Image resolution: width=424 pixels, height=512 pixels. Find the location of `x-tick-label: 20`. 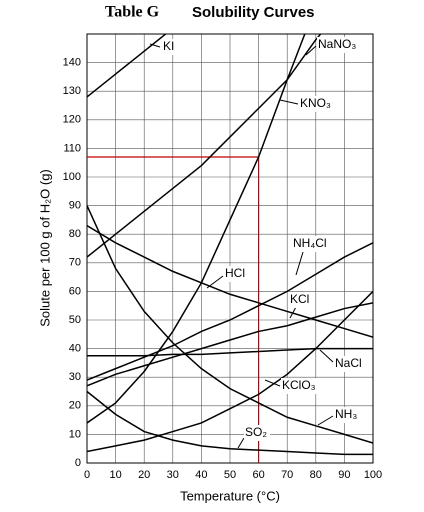

x-tick-label: 20 is located at coordinates (144, 475).